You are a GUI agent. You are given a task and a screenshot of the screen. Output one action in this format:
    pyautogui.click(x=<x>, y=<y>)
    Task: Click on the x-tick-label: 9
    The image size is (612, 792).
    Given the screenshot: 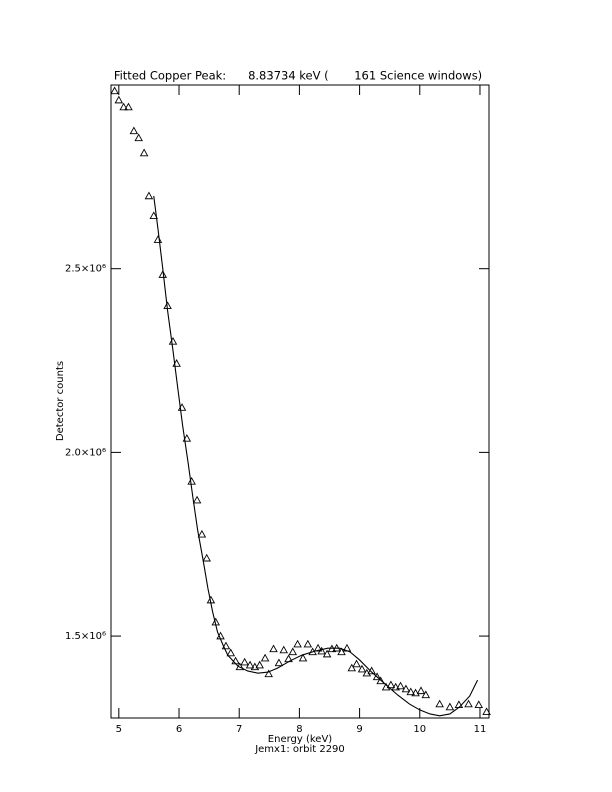 What is the action you would take?
    pyautogui.click(x=359, y=729)
    